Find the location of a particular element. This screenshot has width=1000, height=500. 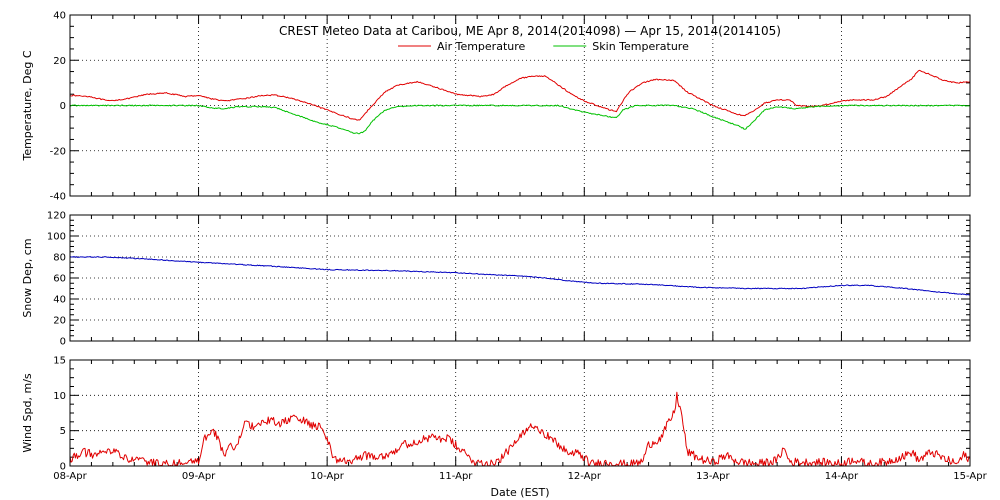

y-tick-label: 5 is located at coordinates (63, 431).